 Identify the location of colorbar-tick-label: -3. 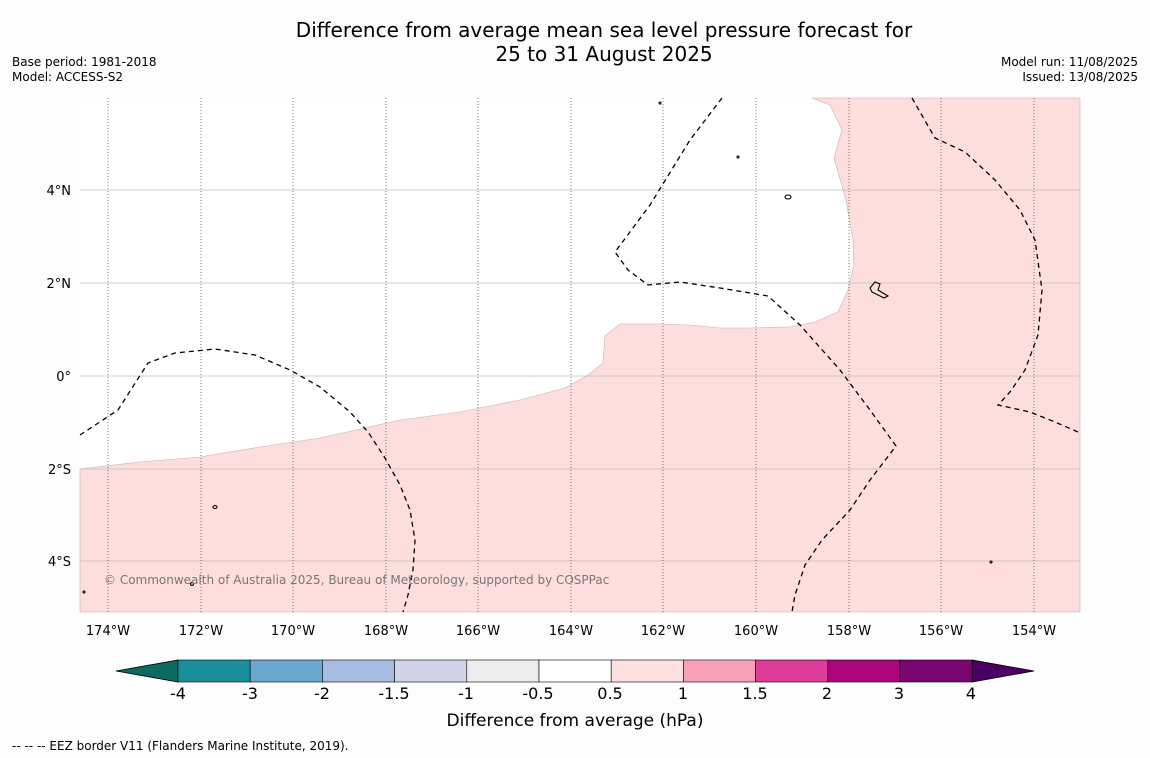
(250, 693).